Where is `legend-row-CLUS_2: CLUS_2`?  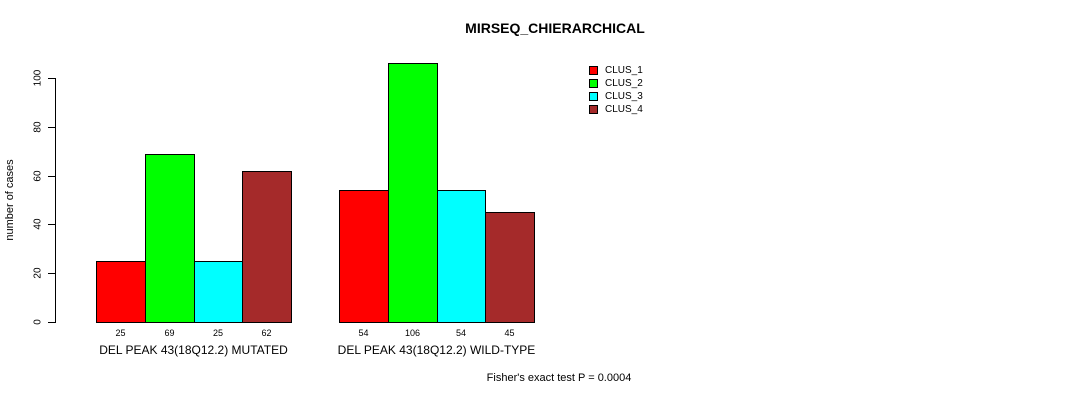 legend-row-CLUS_2: CLUS_2 is located at coordinates (616, 83).